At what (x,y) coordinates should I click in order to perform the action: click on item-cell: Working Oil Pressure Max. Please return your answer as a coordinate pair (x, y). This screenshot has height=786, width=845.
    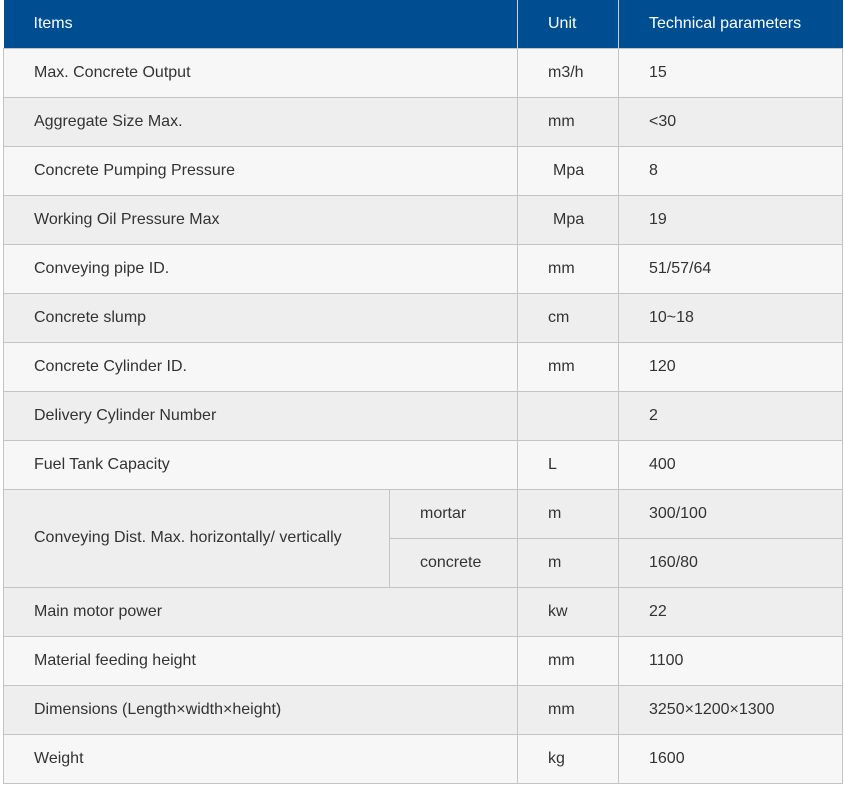
    Looking at the image, I should click on (260, 219).